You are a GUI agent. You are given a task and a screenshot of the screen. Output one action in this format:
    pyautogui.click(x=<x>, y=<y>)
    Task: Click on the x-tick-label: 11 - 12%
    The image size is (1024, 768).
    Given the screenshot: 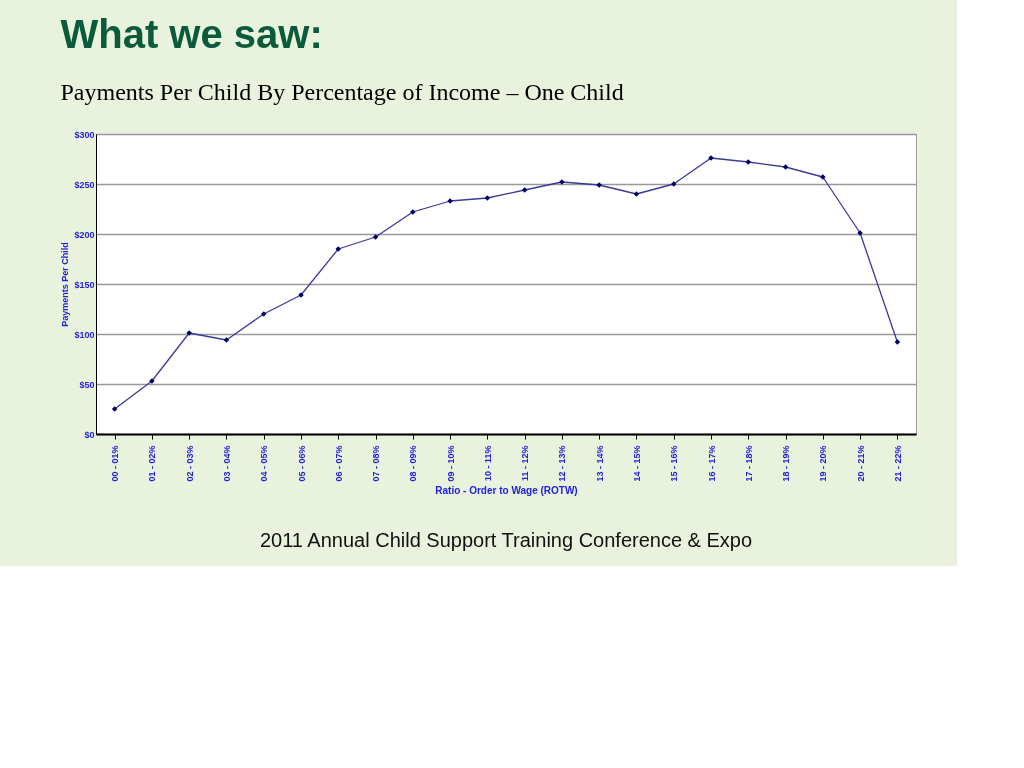 What is the action you would take?
    pyautogui.click(x=525, y=463)
    